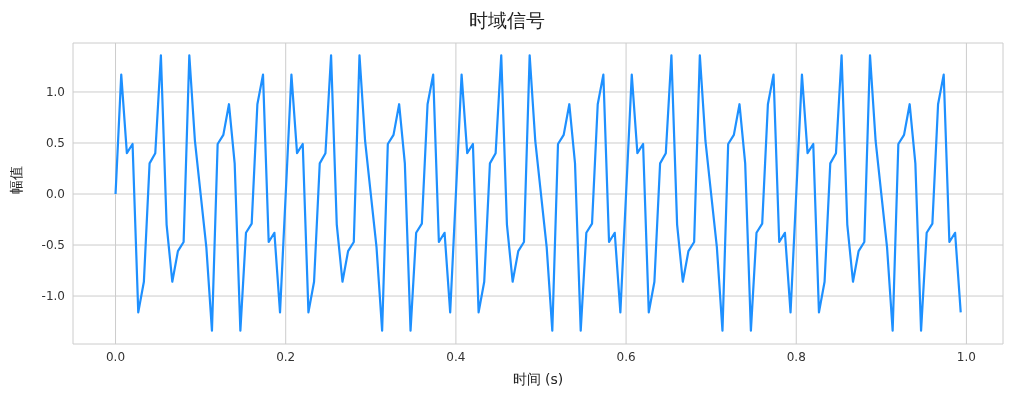 The width and height of the screenshot is (1014, 400). Describe the element at coordinates (55, 92) in the screenshot. I see `y-tick-label: 1.0` at that location.